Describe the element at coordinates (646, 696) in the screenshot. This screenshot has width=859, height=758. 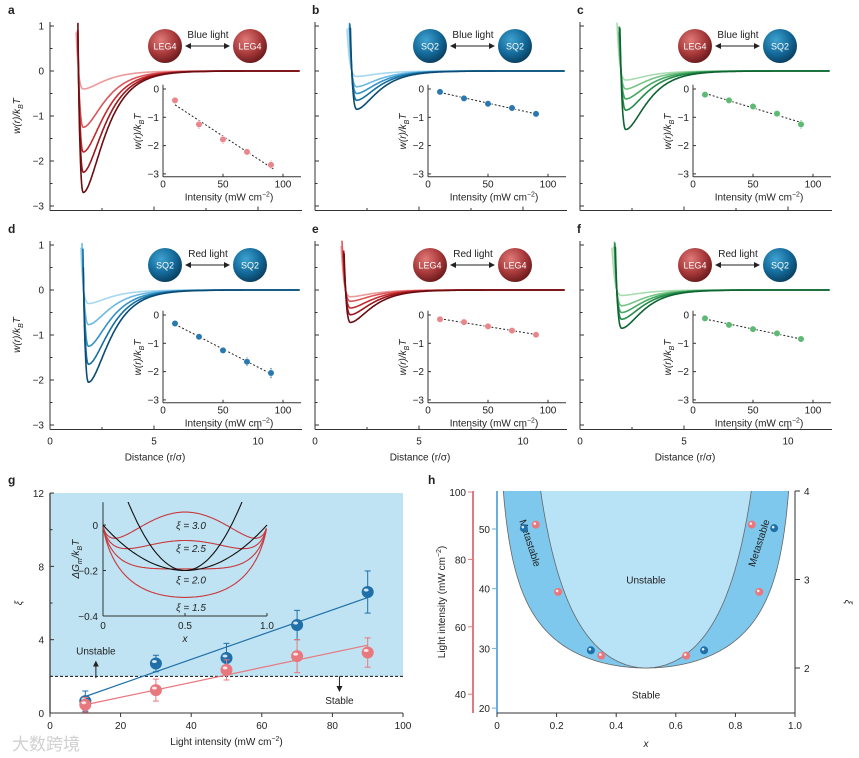
I see `stable-label: Stable` at that location.